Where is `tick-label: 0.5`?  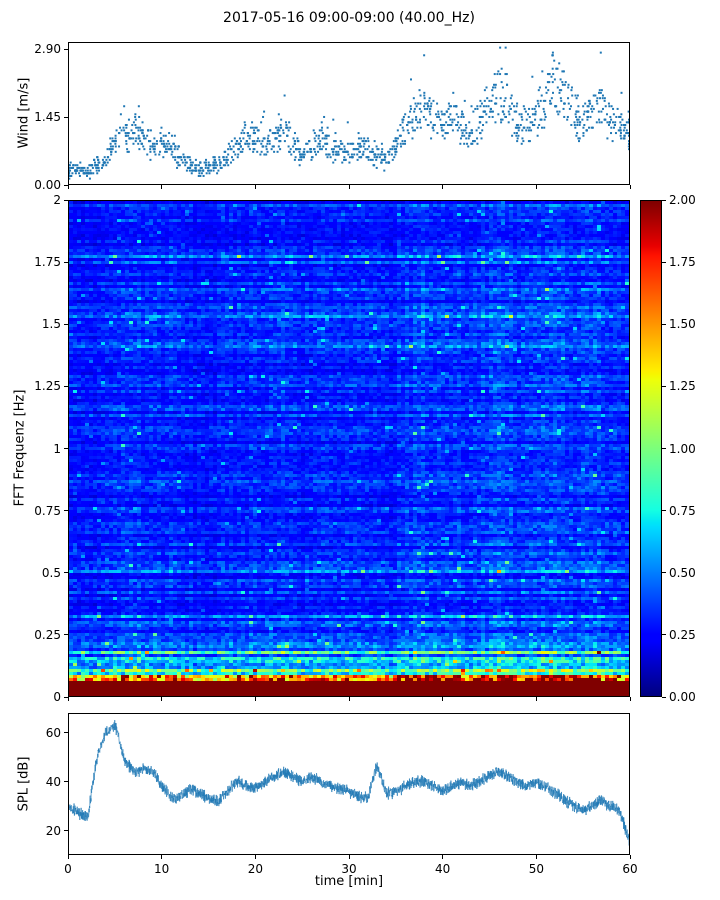 tick-label: 0.5 is located at coordinates (51, 572).